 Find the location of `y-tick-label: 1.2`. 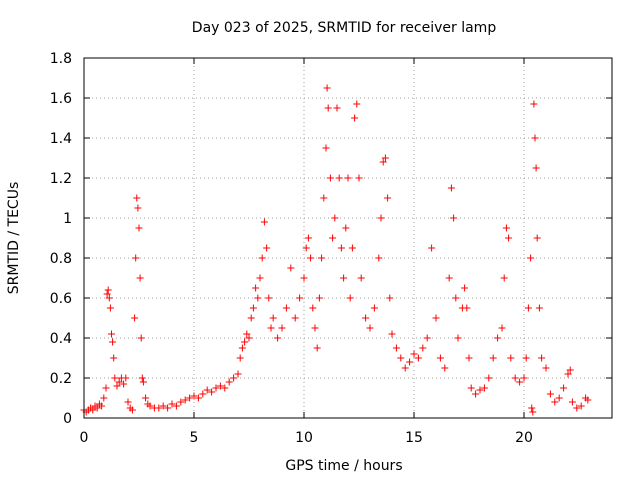

y-tick-label: 1.2 is located at coordinates (61, 179).